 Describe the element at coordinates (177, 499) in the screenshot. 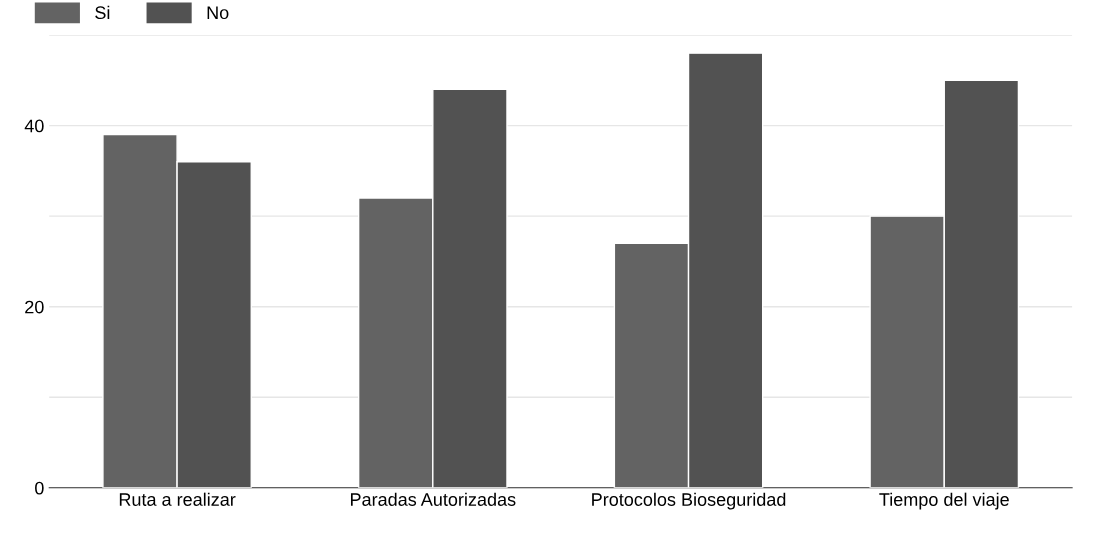

I see `x-tick-label: Ruta a realizar` at that location.